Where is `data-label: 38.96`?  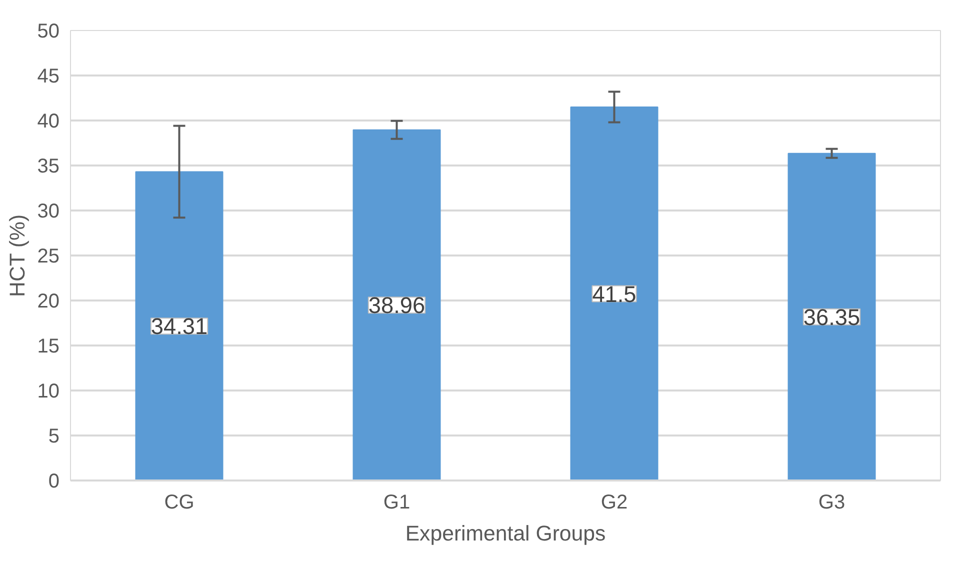
data-label: 38.96 is located at coordinates (397, 305).